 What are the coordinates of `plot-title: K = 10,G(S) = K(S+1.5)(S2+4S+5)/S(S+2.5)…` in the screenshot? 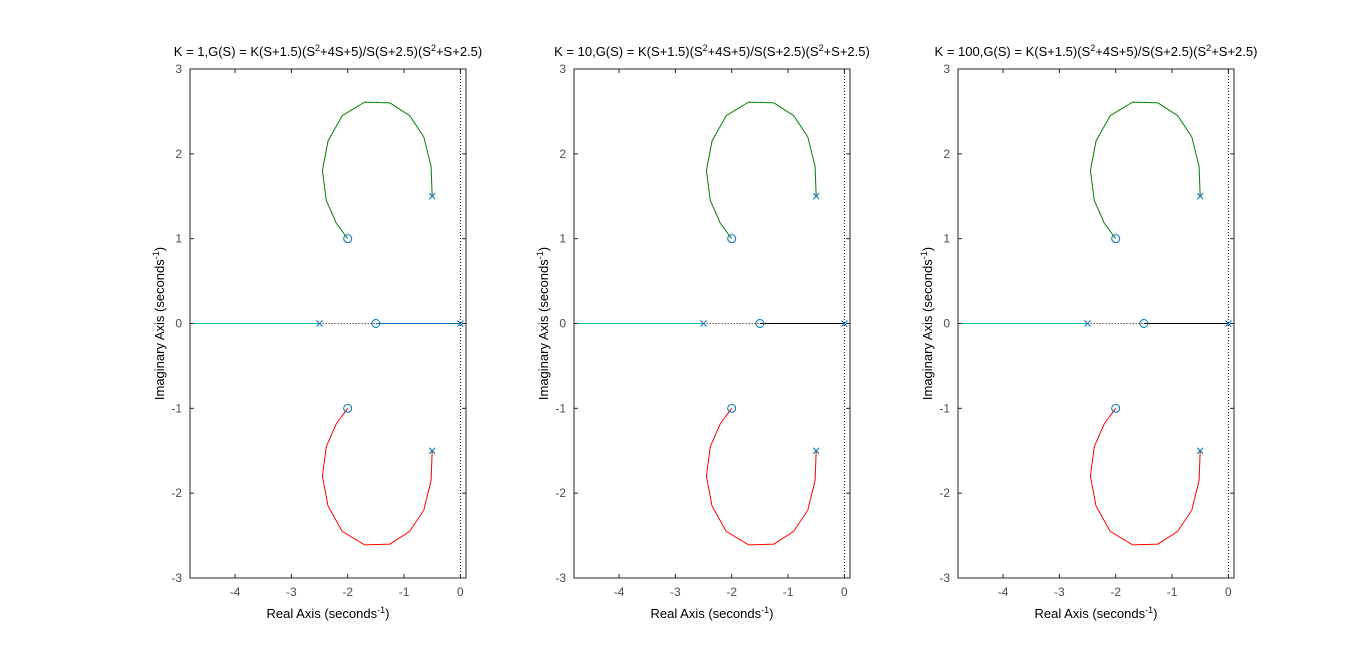 It's located at (712, 51).